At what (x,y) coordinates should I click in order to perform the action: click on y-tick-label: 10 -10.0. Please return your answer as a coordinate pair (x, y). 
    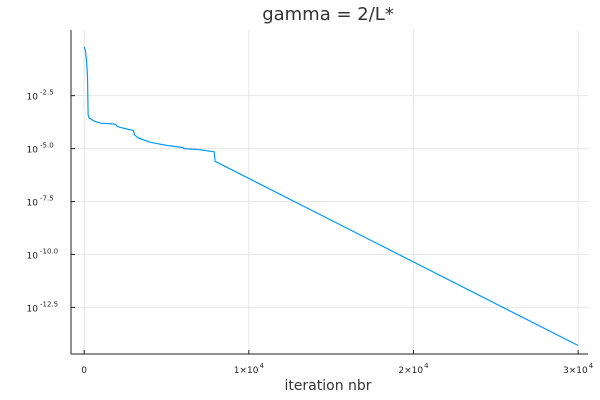
    Looking at the image, I should click on (43, 254).